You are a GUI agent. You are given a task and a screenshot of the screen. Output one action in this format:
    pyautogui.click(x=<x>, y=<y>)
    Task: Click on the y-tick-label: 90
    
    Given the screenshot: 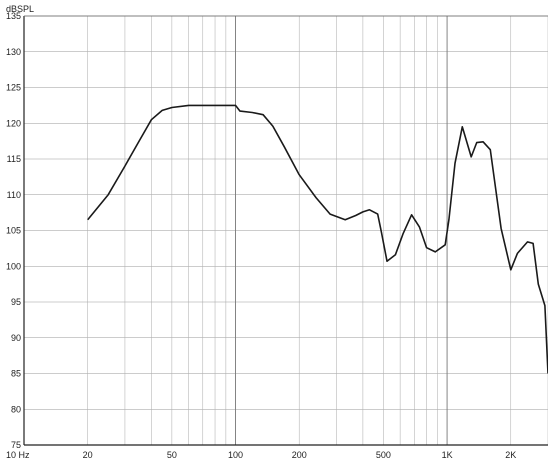 What is the action you would take?
    pyautogui.click(x=16, y=338)
    